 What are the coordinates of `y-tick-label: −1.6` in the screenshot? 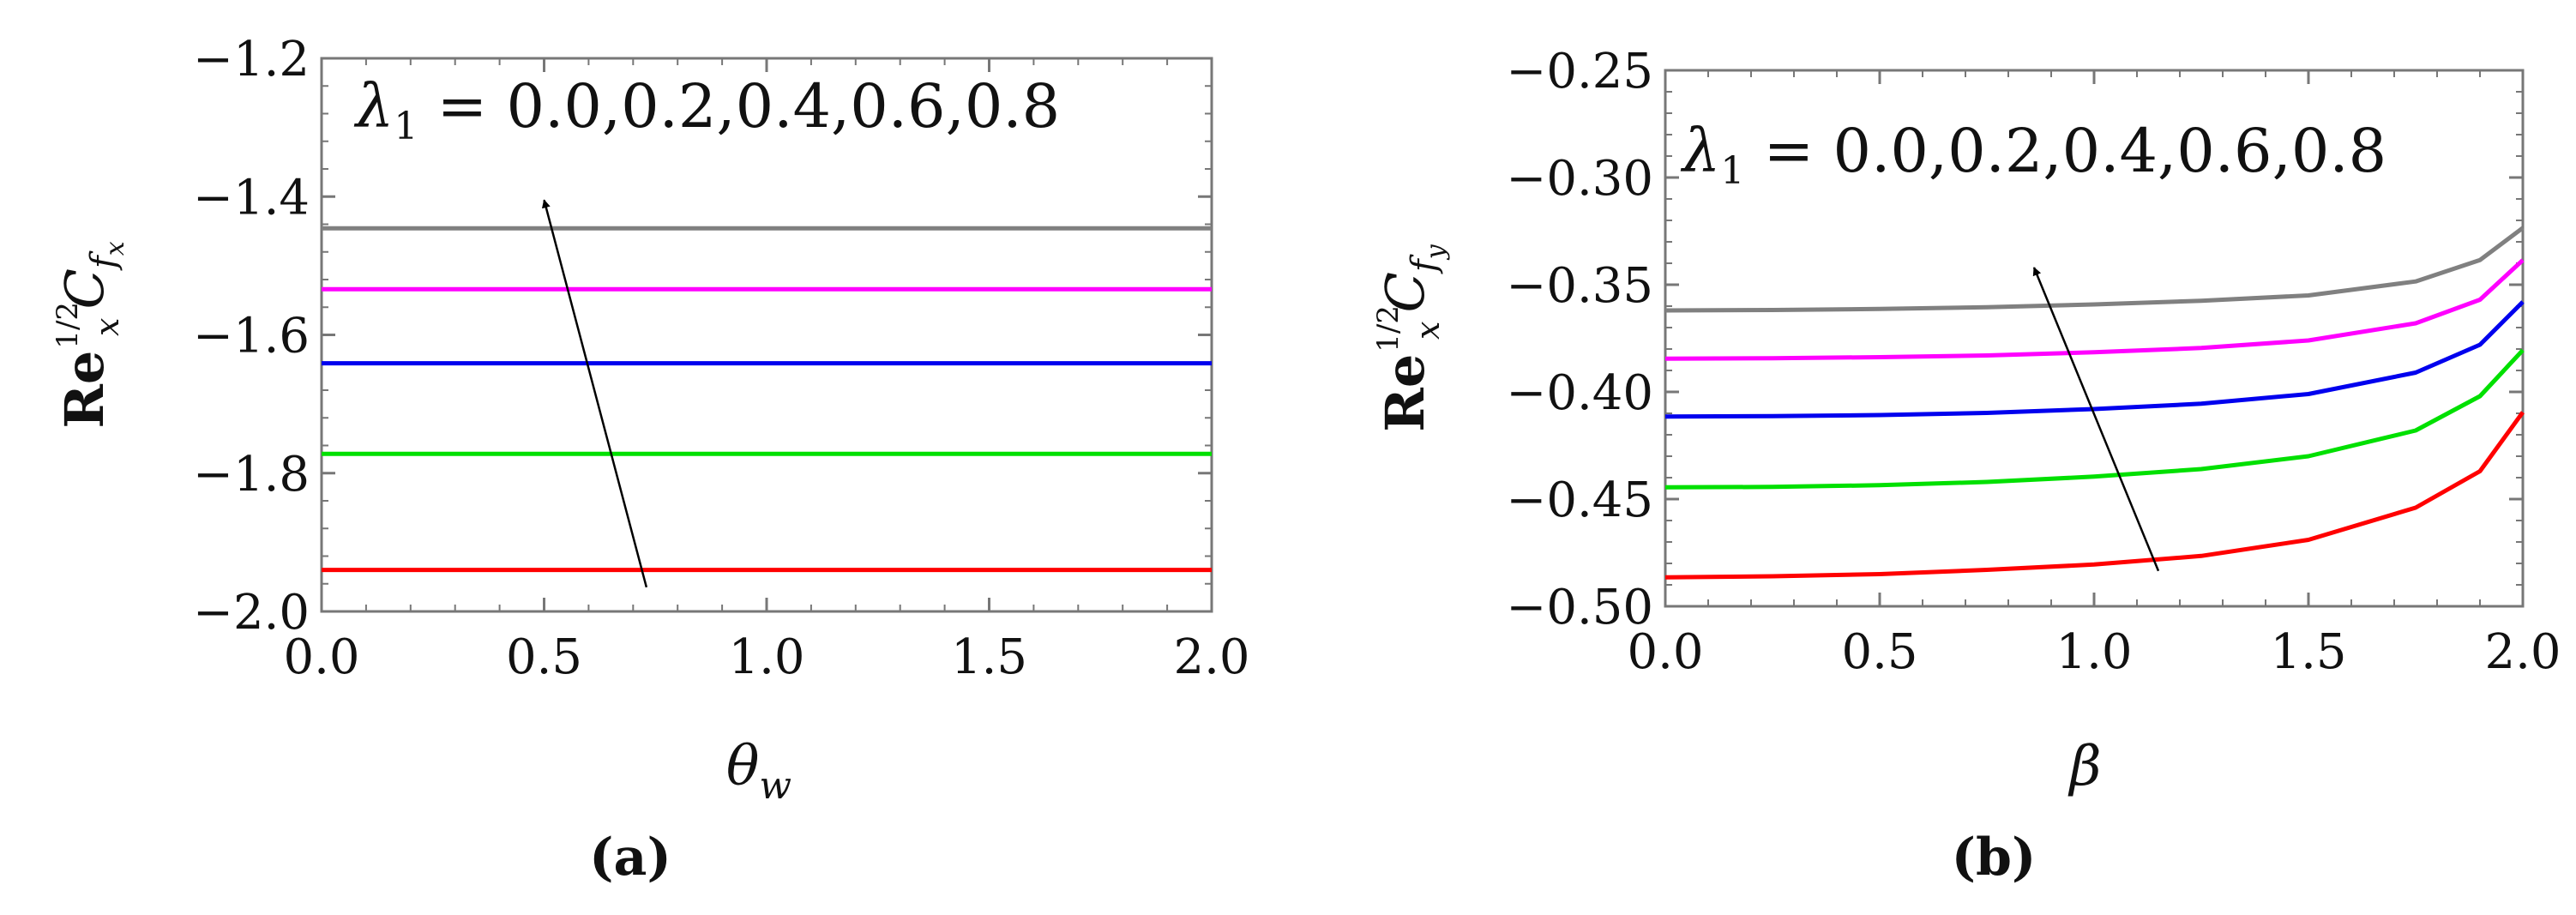 It's located at (252, 337).